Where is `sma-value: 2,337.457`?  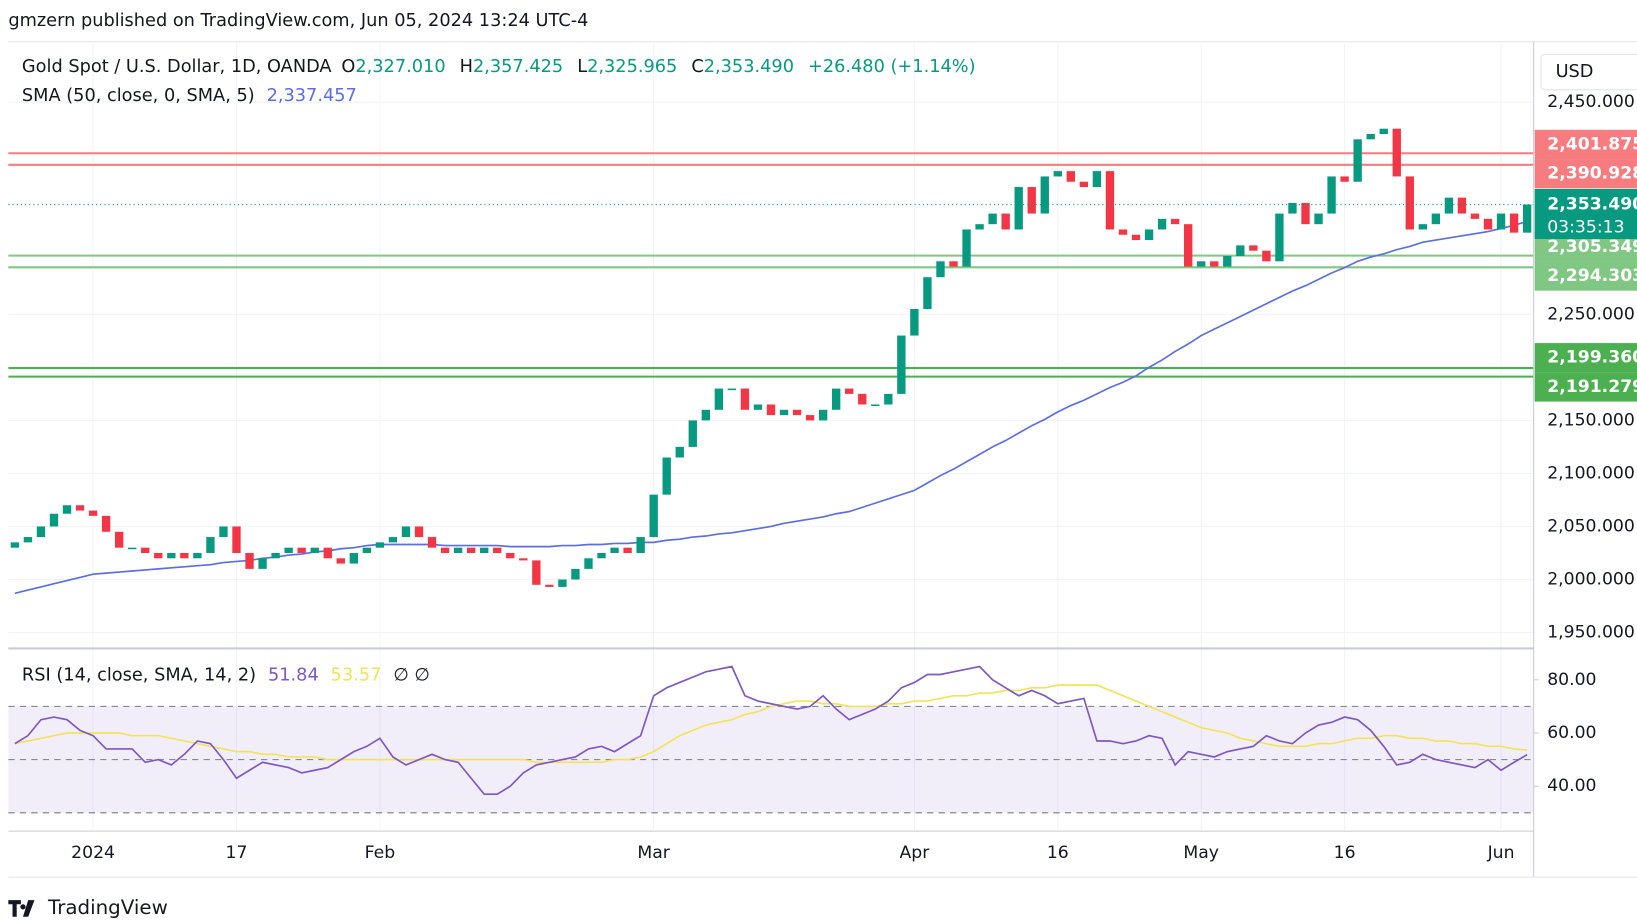
sma-value: 2,337.457 is located at coordinates (312, 96).